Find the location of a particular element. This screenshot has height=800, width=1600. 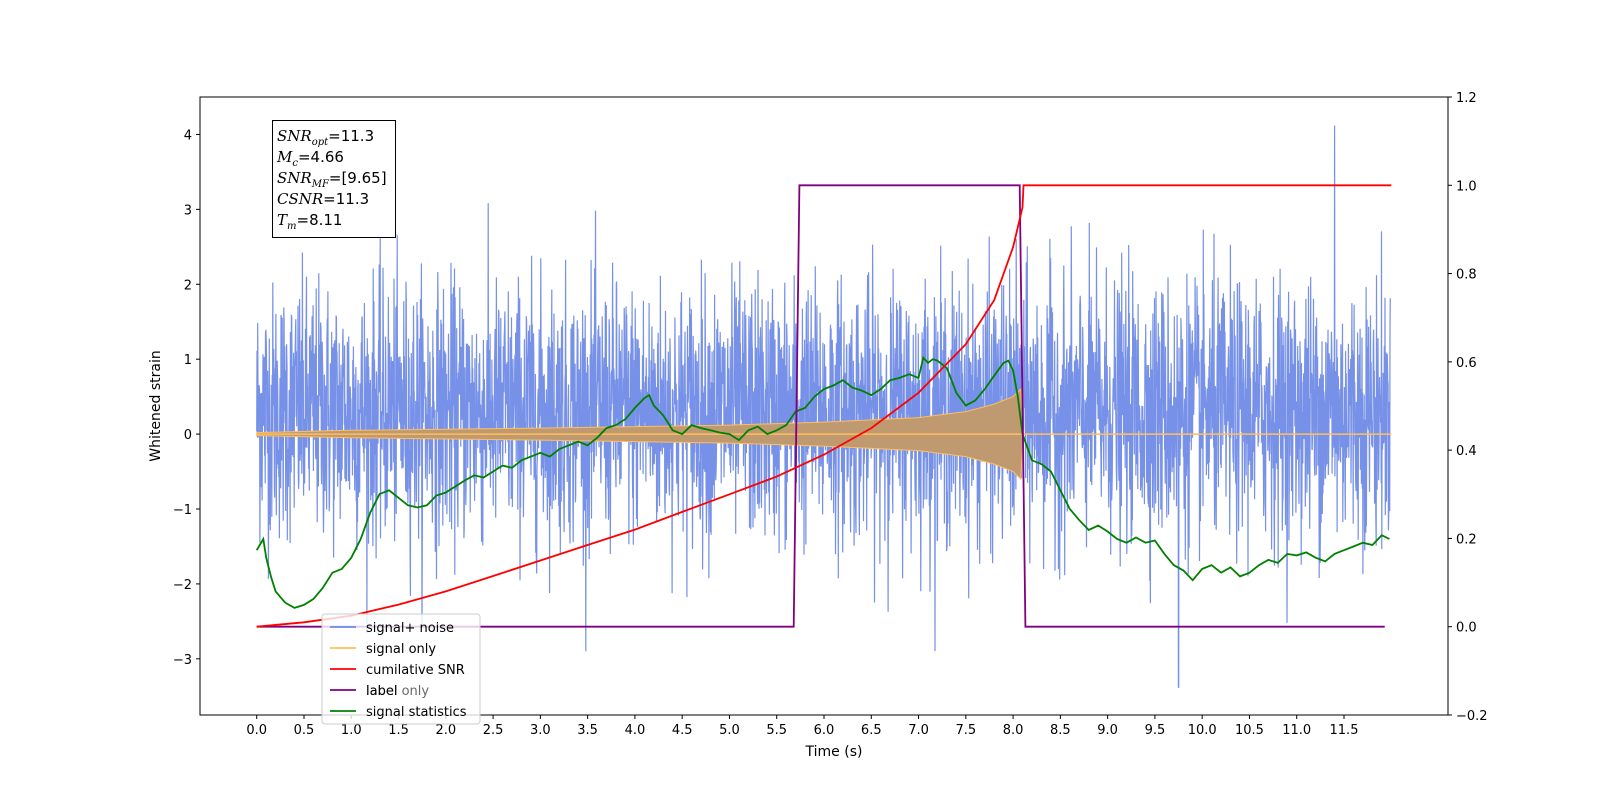

legend-signal-plus-noise-label: signal+ noise is located at coordinates (410, 628).